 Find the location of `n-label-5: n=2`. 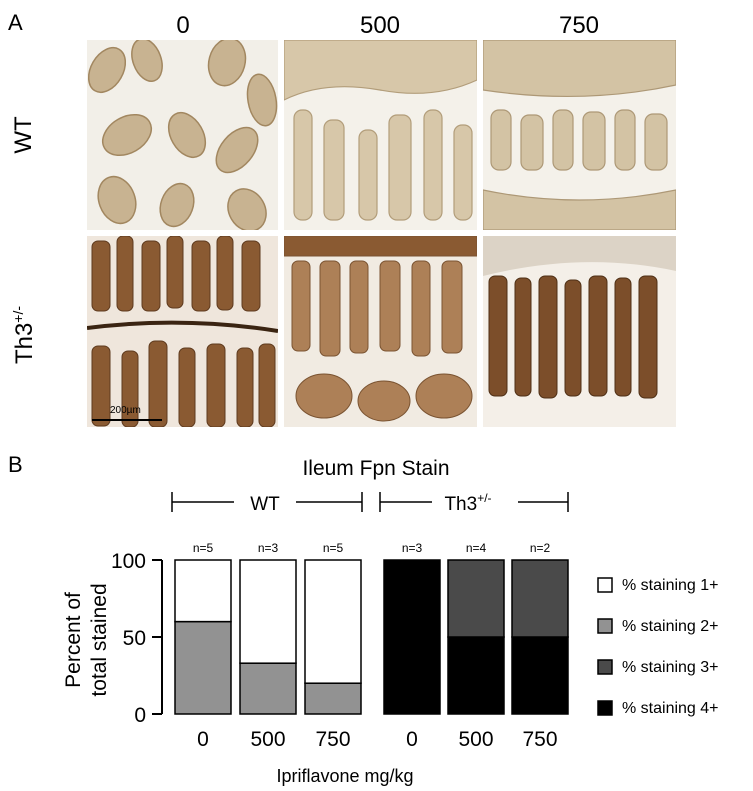

n-label-5: n=2 is located at coordinates (540, 548).